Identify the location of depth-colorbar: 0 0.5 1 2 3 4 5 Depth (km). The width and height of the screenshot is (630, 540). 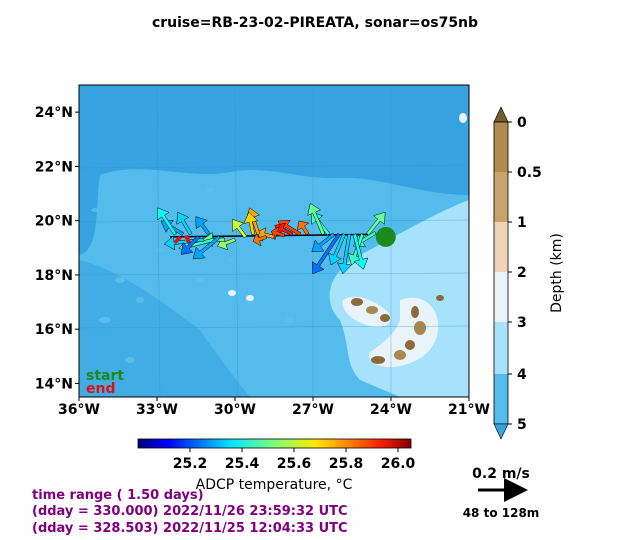
(529, 273).